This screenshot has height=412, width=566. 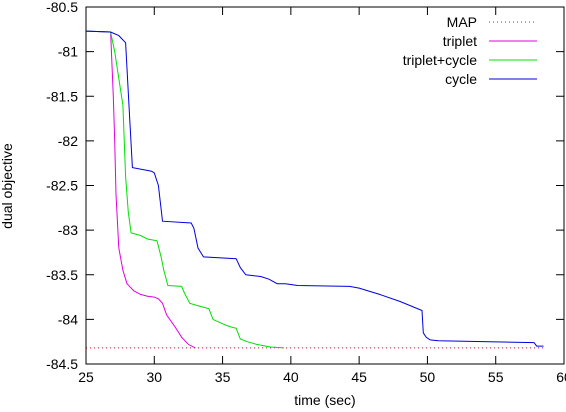 I want to click on legend-label-cycle: cycle, so click(x=461, y=79).